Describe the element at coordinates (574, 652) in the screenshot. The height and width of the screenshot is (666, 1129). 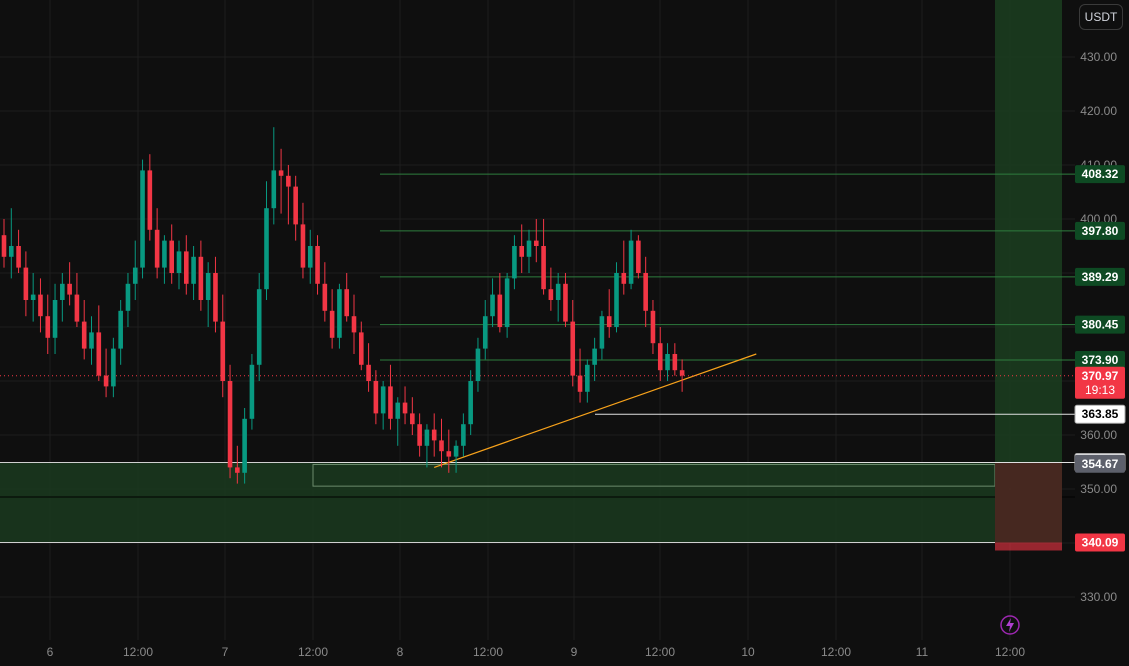
I see `x-tick-label: 9` at that location.